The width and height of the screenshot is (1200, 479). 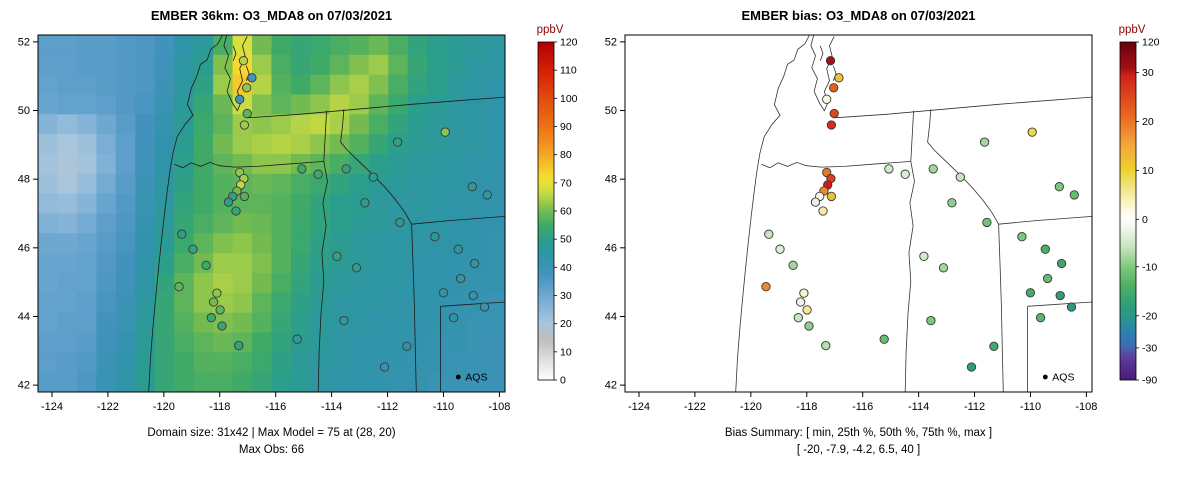 I want to click on svg-text: 70, so click(x=566, y=183).